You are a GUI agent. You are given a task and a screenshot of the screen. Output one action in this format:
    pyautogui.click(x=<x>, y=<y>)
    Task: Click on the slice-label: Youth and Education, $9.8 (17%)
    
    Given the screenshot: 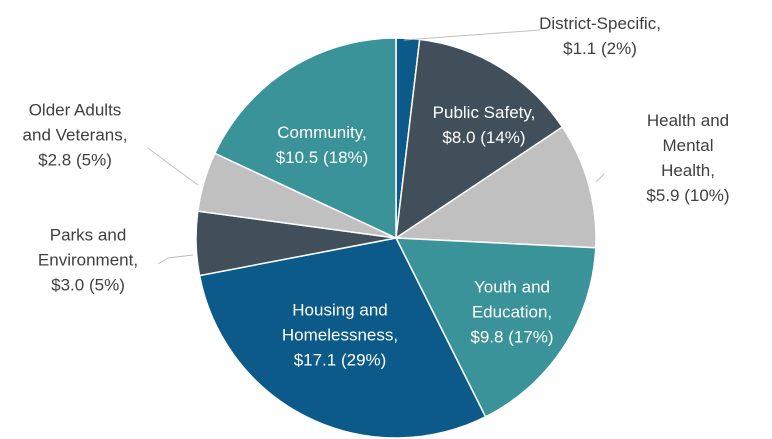 What is the action you would take?
    pyautogui.click(x=511, y=312)
    